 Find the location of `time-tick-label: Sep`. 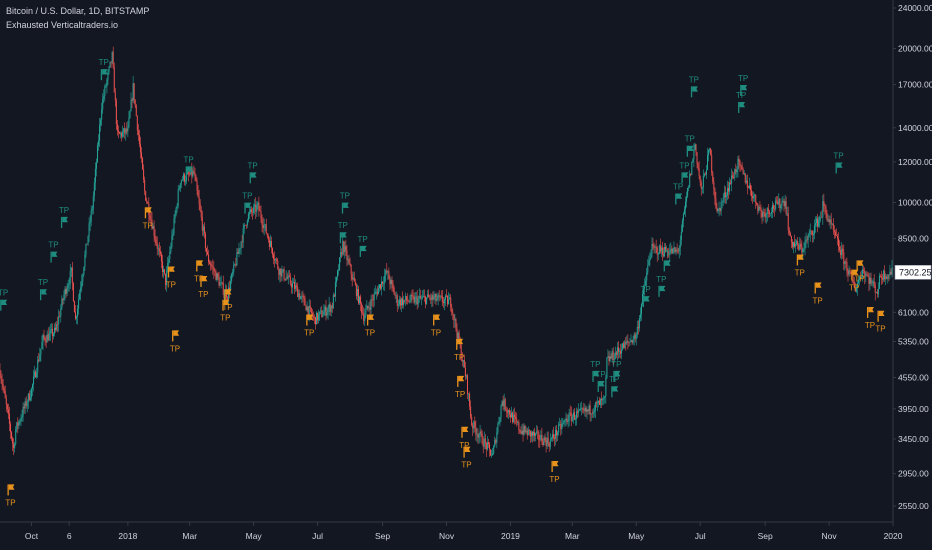

time-tick-label: Sep is located at coordinates (765, 536).